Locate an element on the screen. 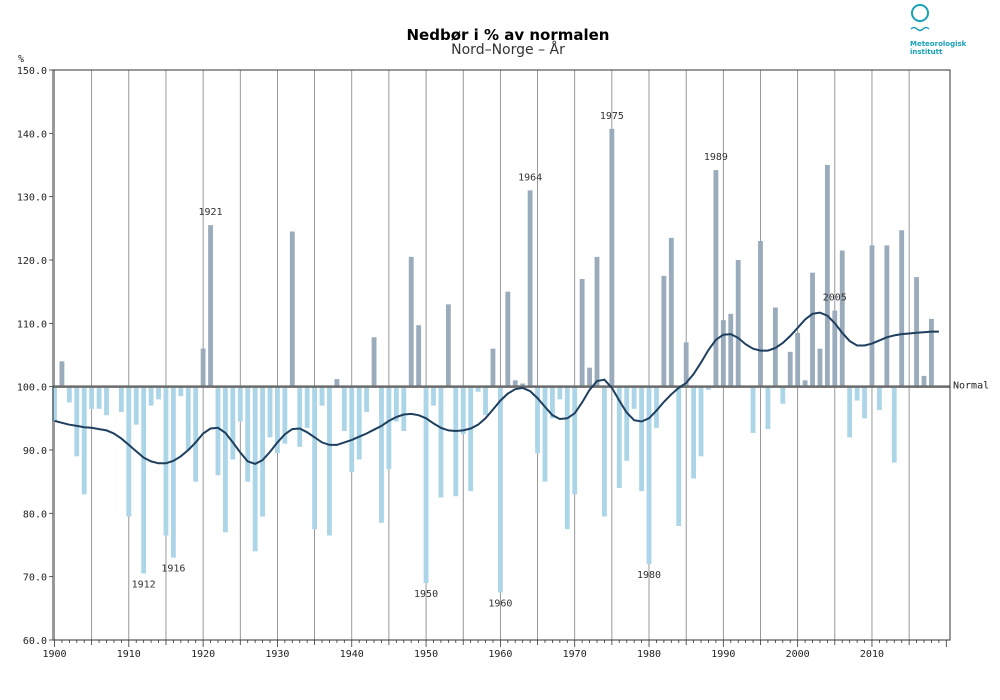 This screenshot has width=1000, height=700. bar-1916 is located at coordinates (173, 472).